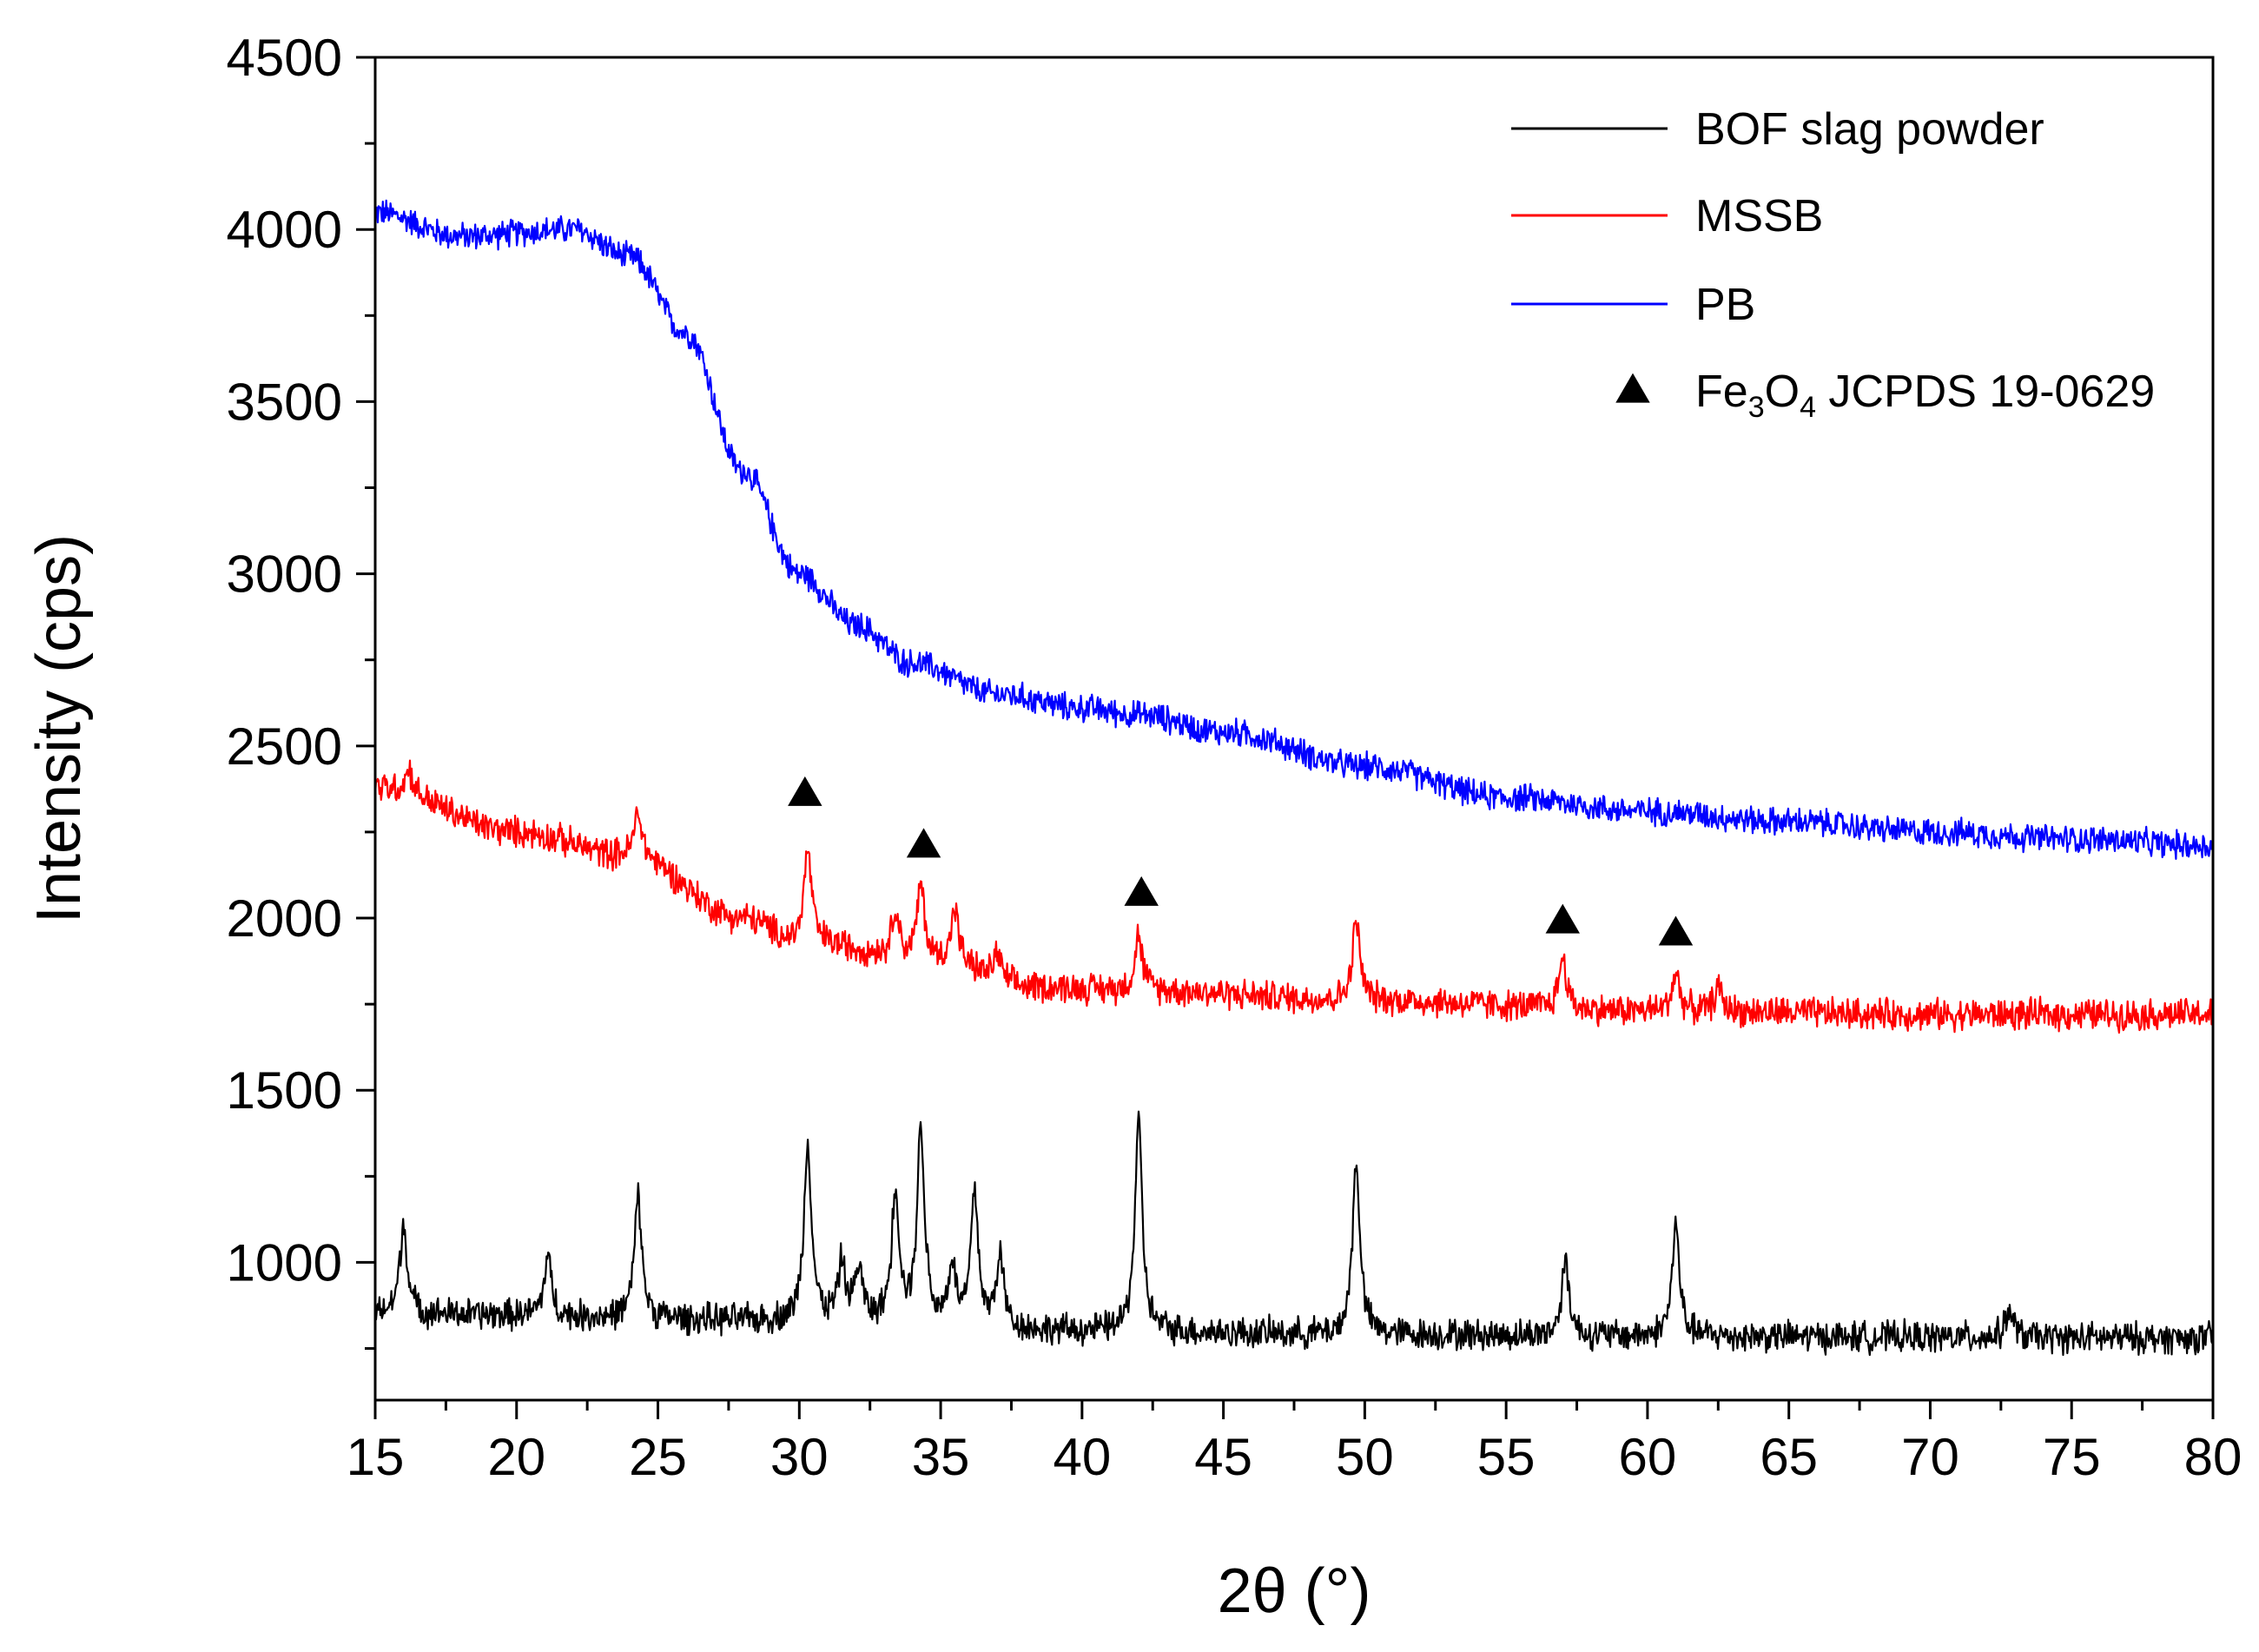 This screenshot has height=1652, width=2259. Describe the element at coordinates (376, 1457) in the screenshot. I see `x-tick-label: 15` at that location.